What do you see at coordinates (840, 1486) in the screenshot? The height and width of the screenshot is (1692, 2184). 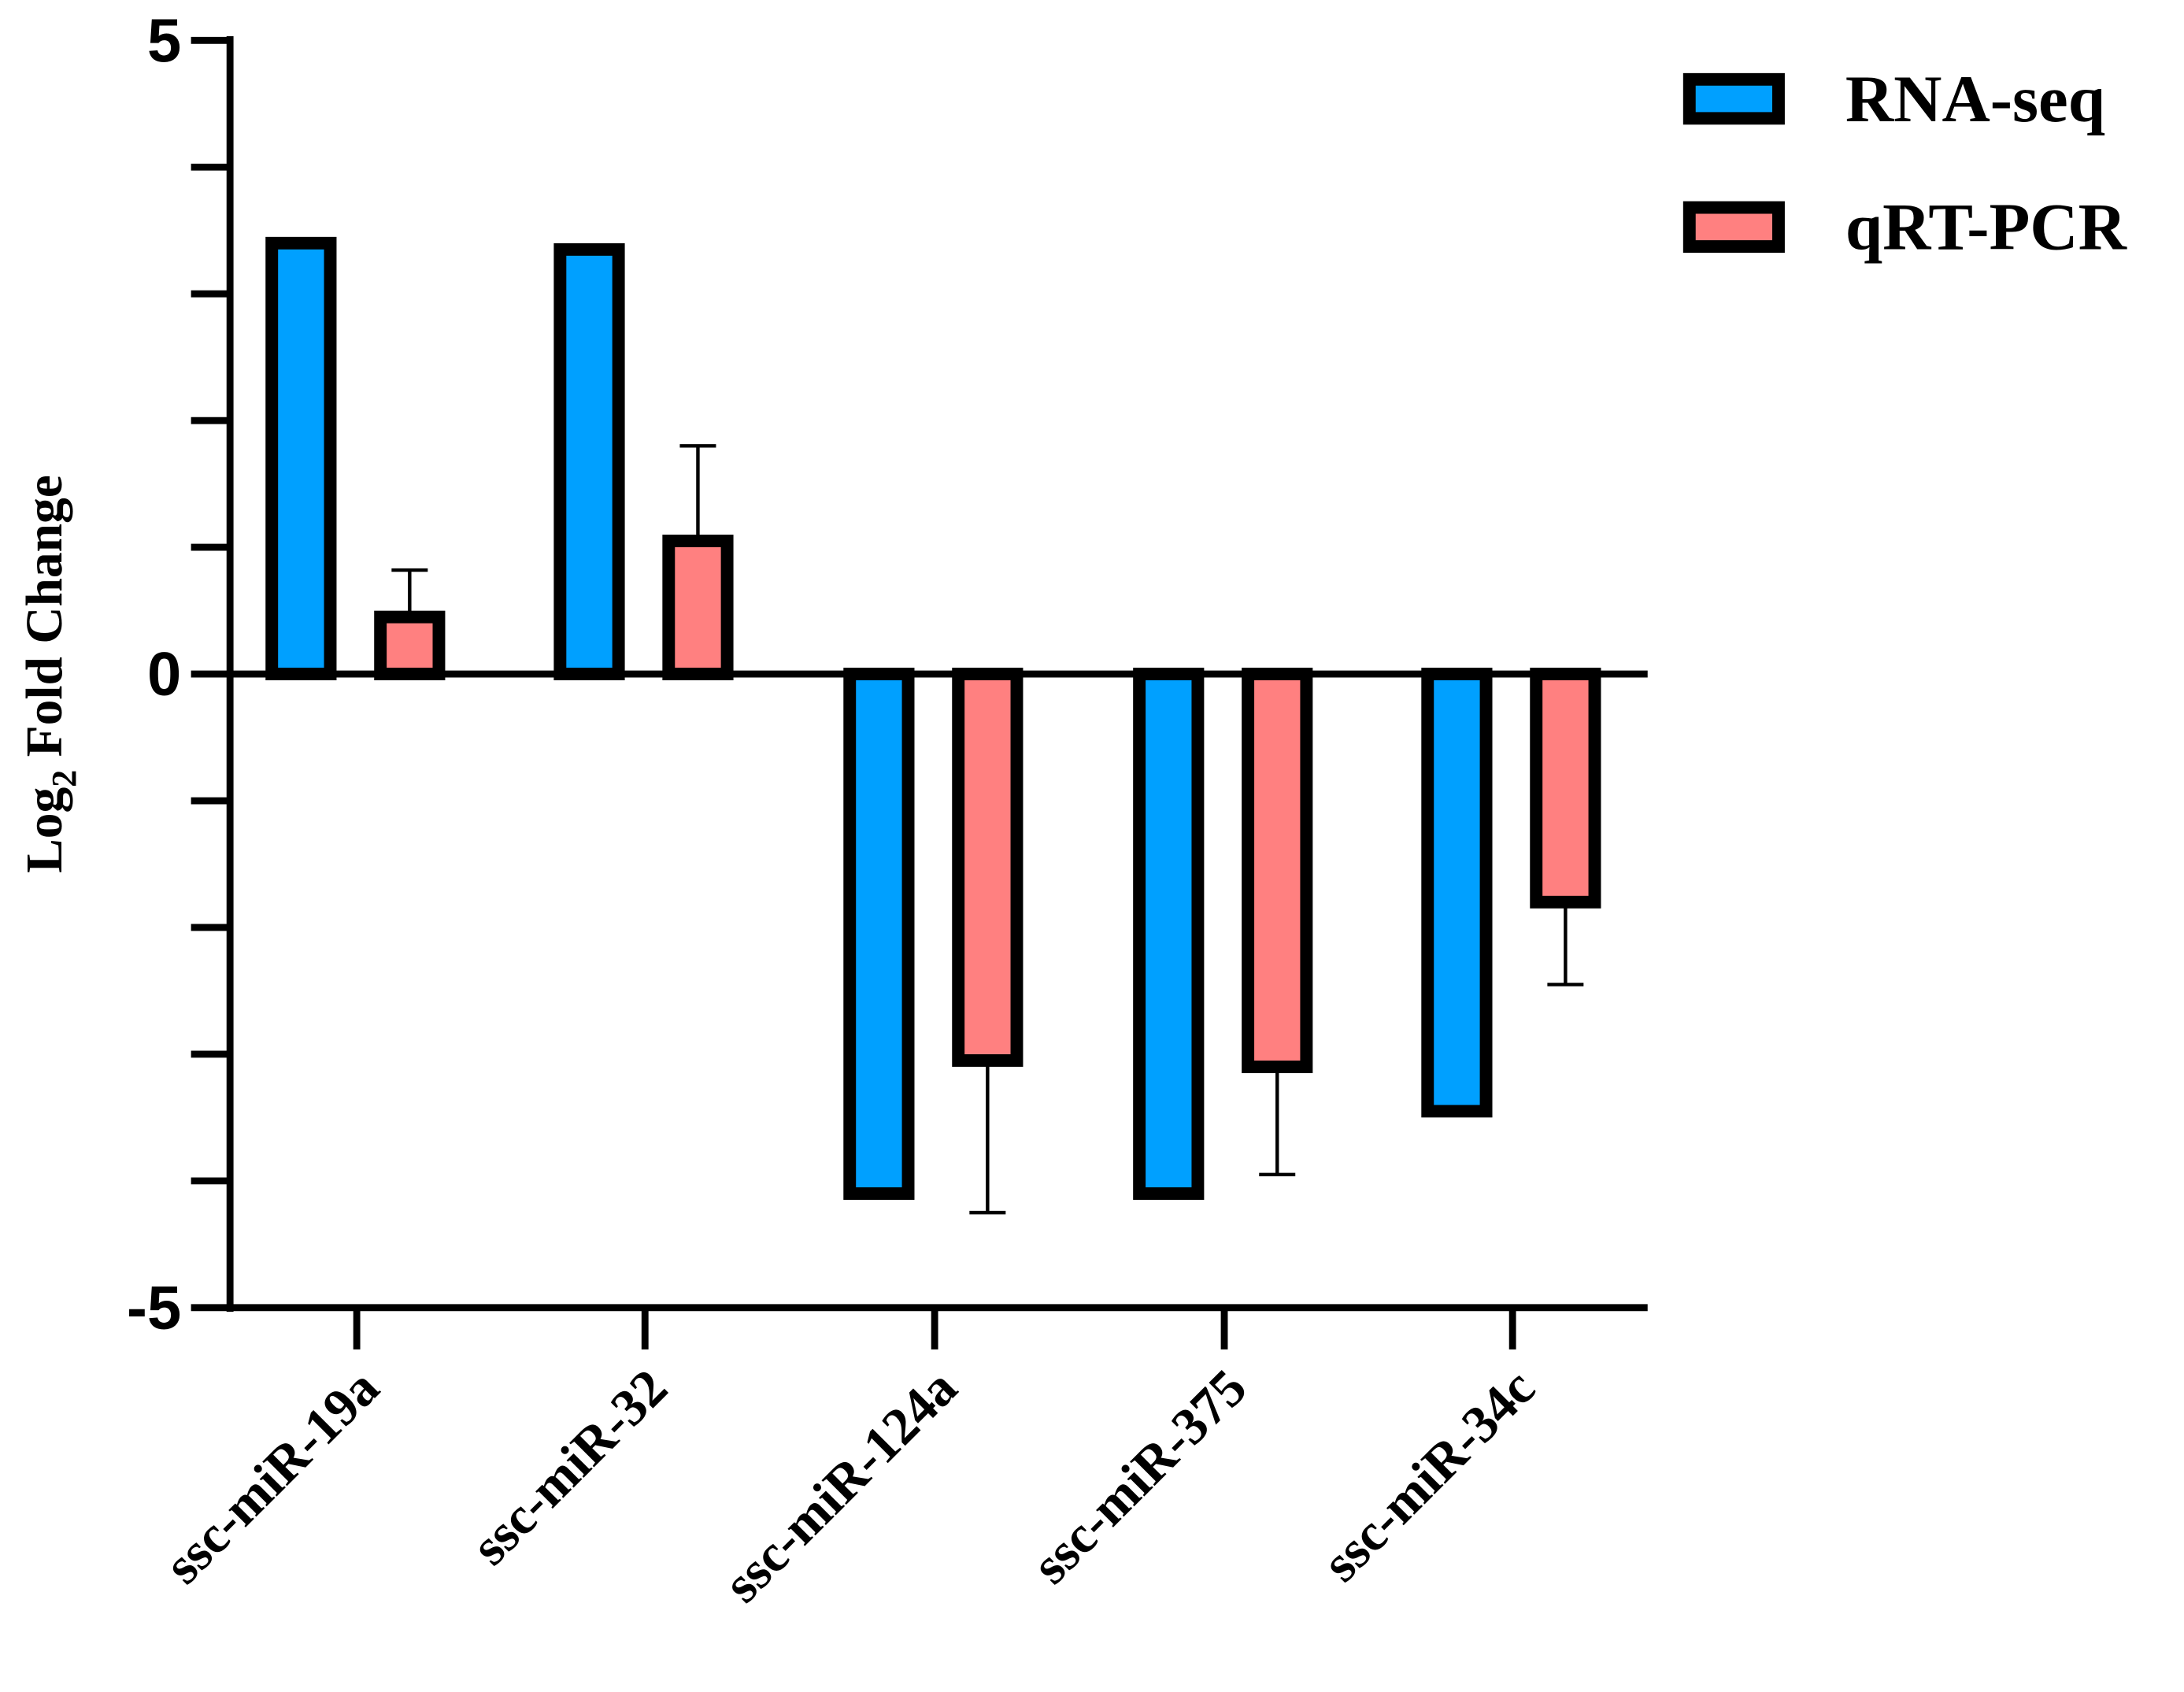 I see `x-tick-label: ssc-miR-124a` at bounding box center [840, 1486].